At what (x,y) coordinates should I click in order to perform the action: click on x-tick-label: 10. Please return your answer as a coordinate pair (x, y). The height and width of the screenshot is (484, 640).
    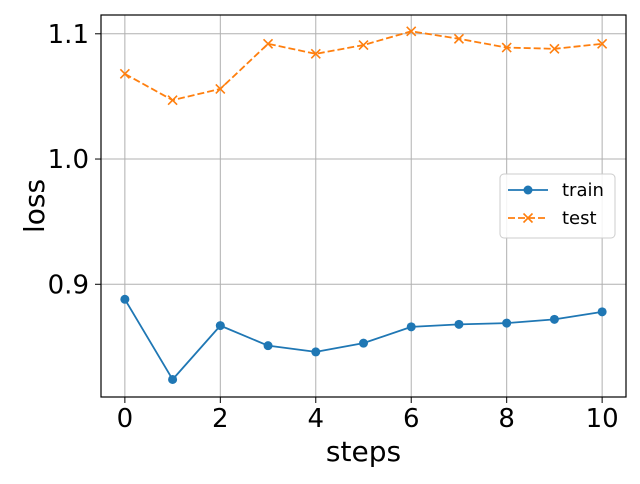
    Looking at the image, I should click on (602, 419).